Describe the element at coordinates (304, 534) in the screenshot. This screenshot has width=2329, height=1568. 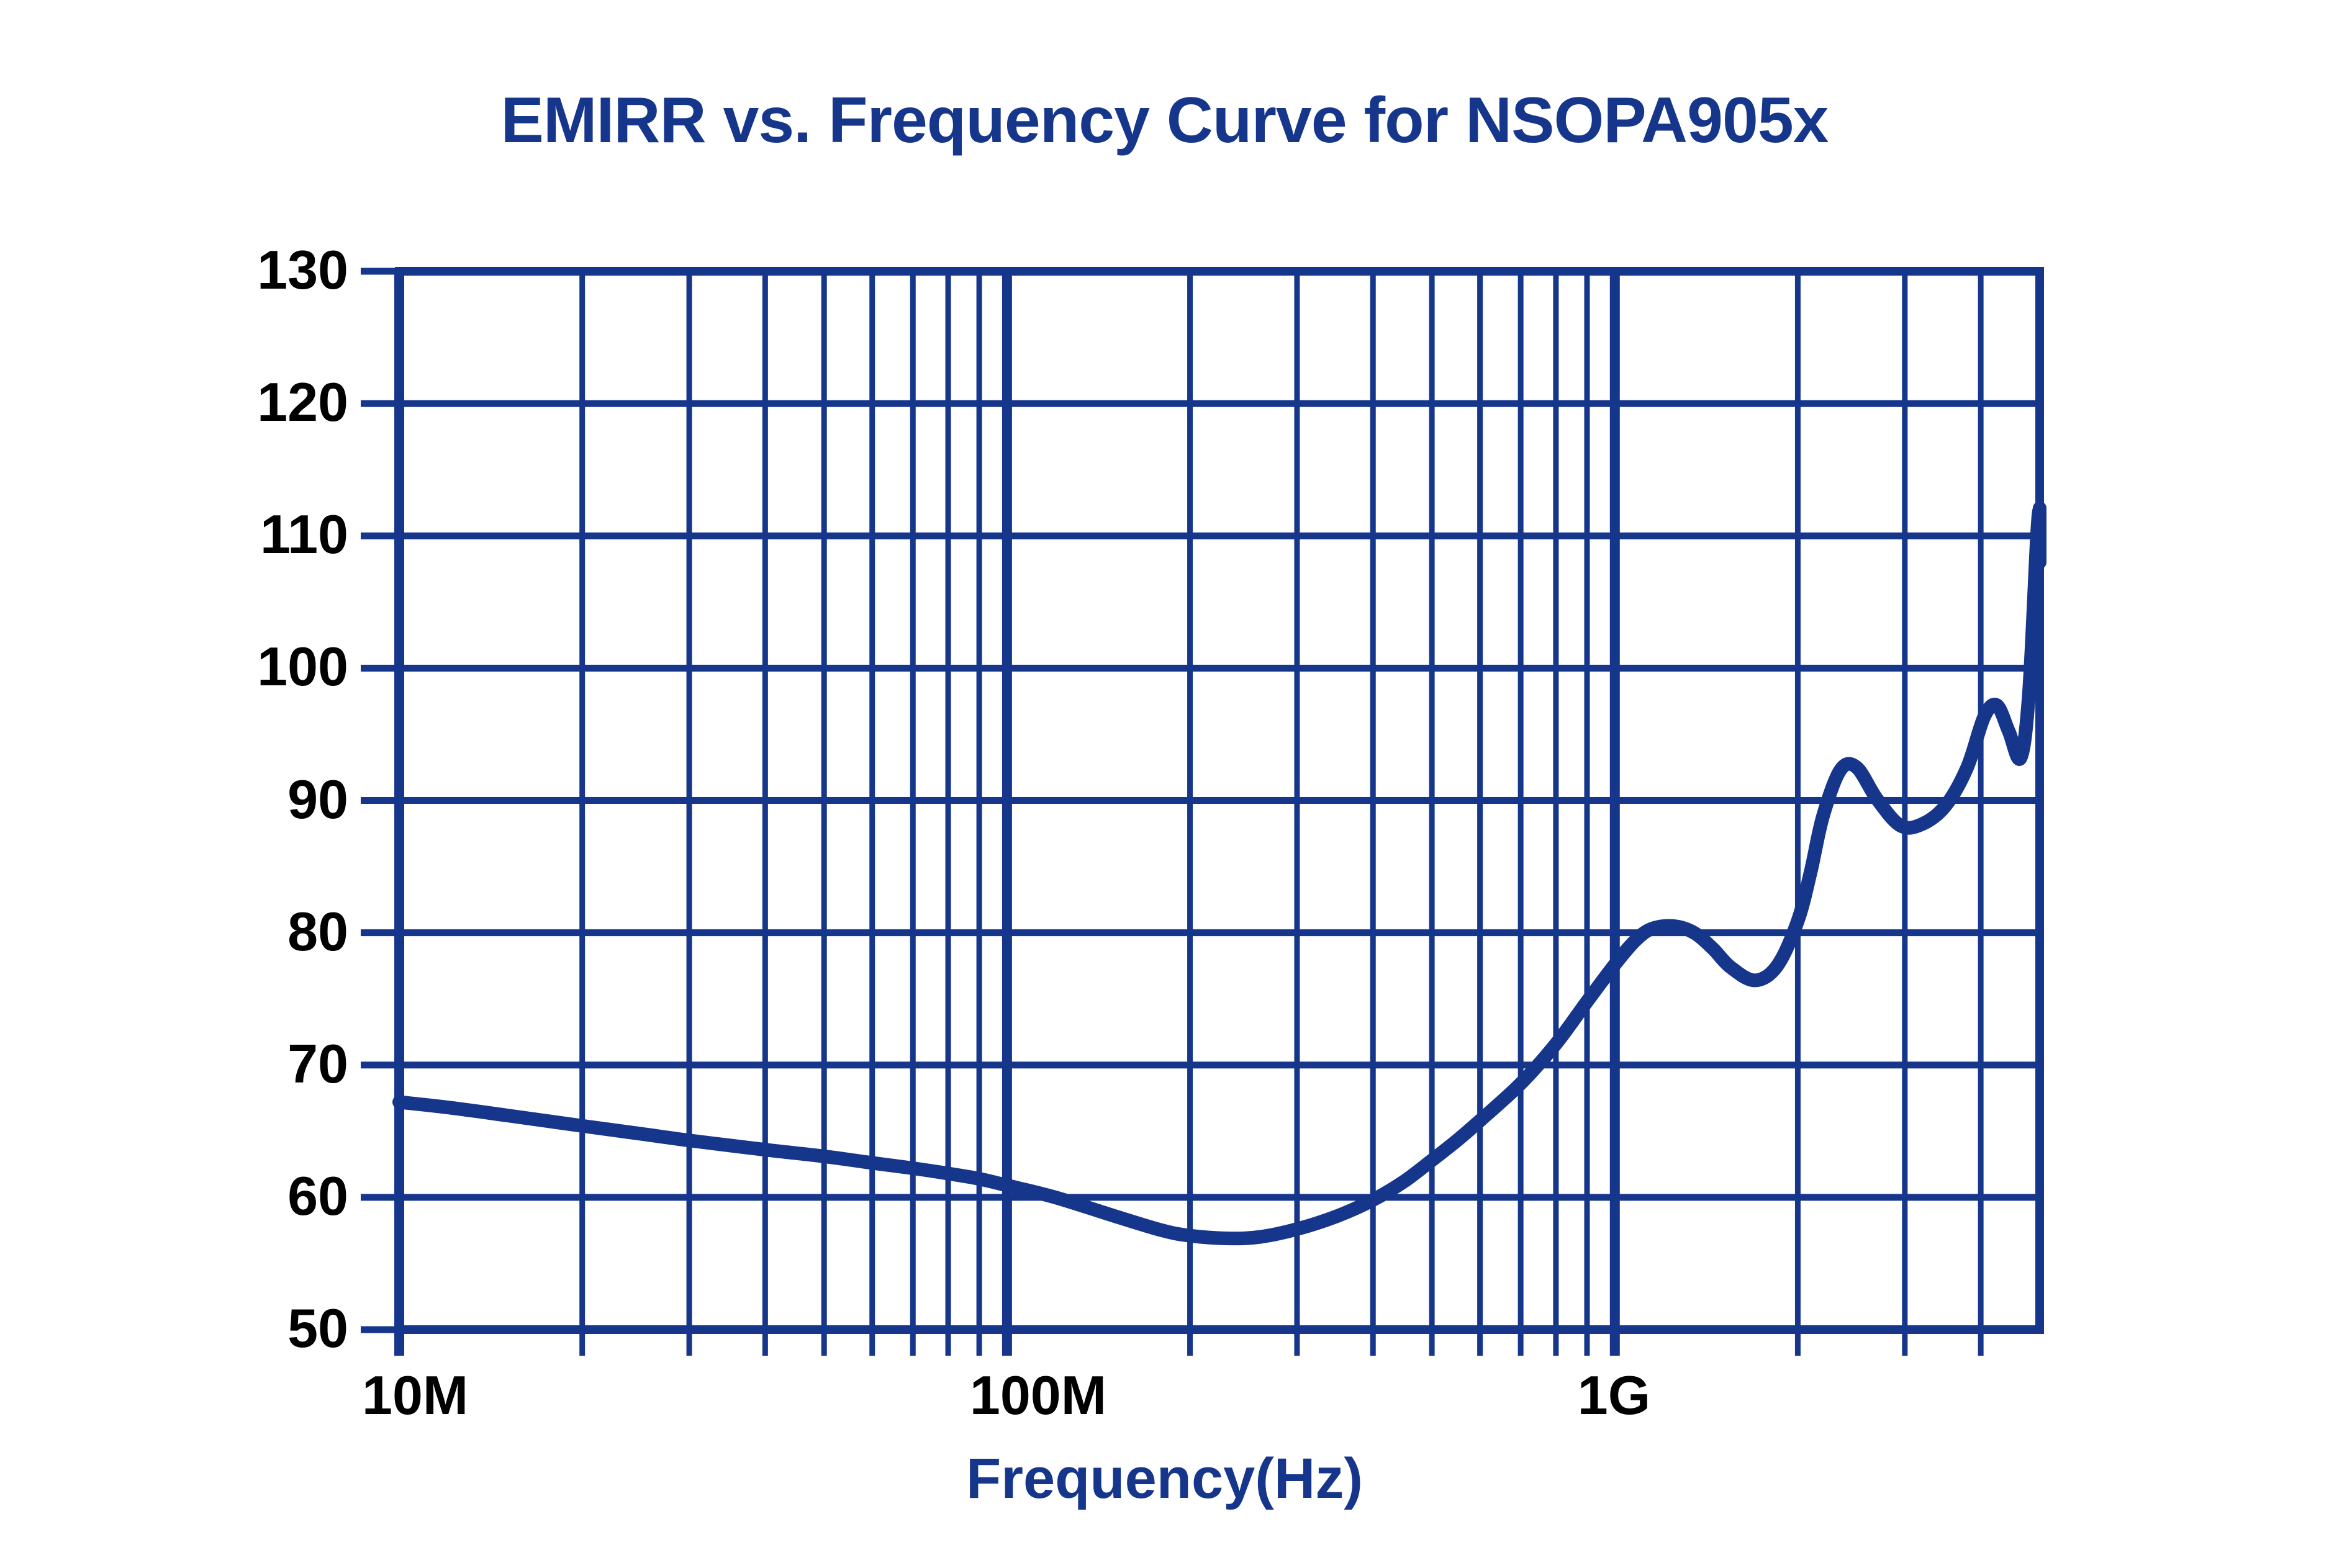
I see `y-axis-tick-label: 110` at that location.